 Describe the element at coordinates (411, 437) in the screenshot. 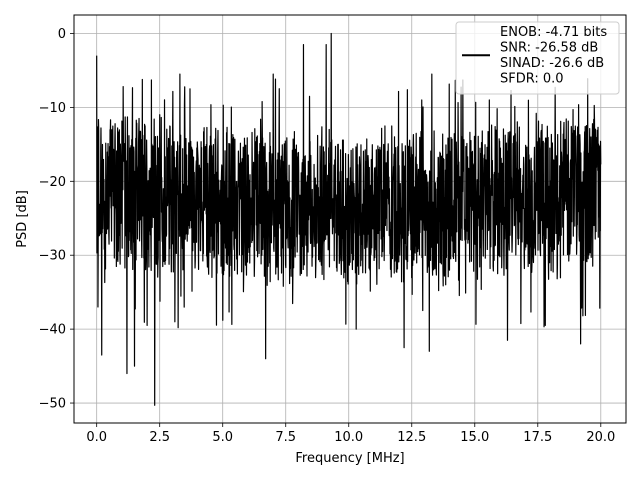

I see `x-tick-label: 12.5` at that location.